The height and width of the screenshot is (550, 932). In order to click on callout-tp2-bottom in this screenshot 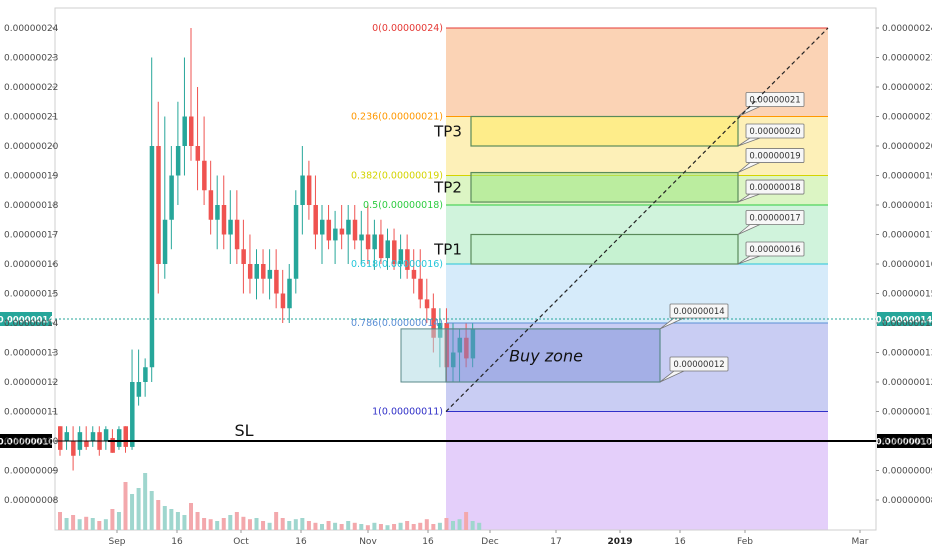, I will do `click(775, 187)`.